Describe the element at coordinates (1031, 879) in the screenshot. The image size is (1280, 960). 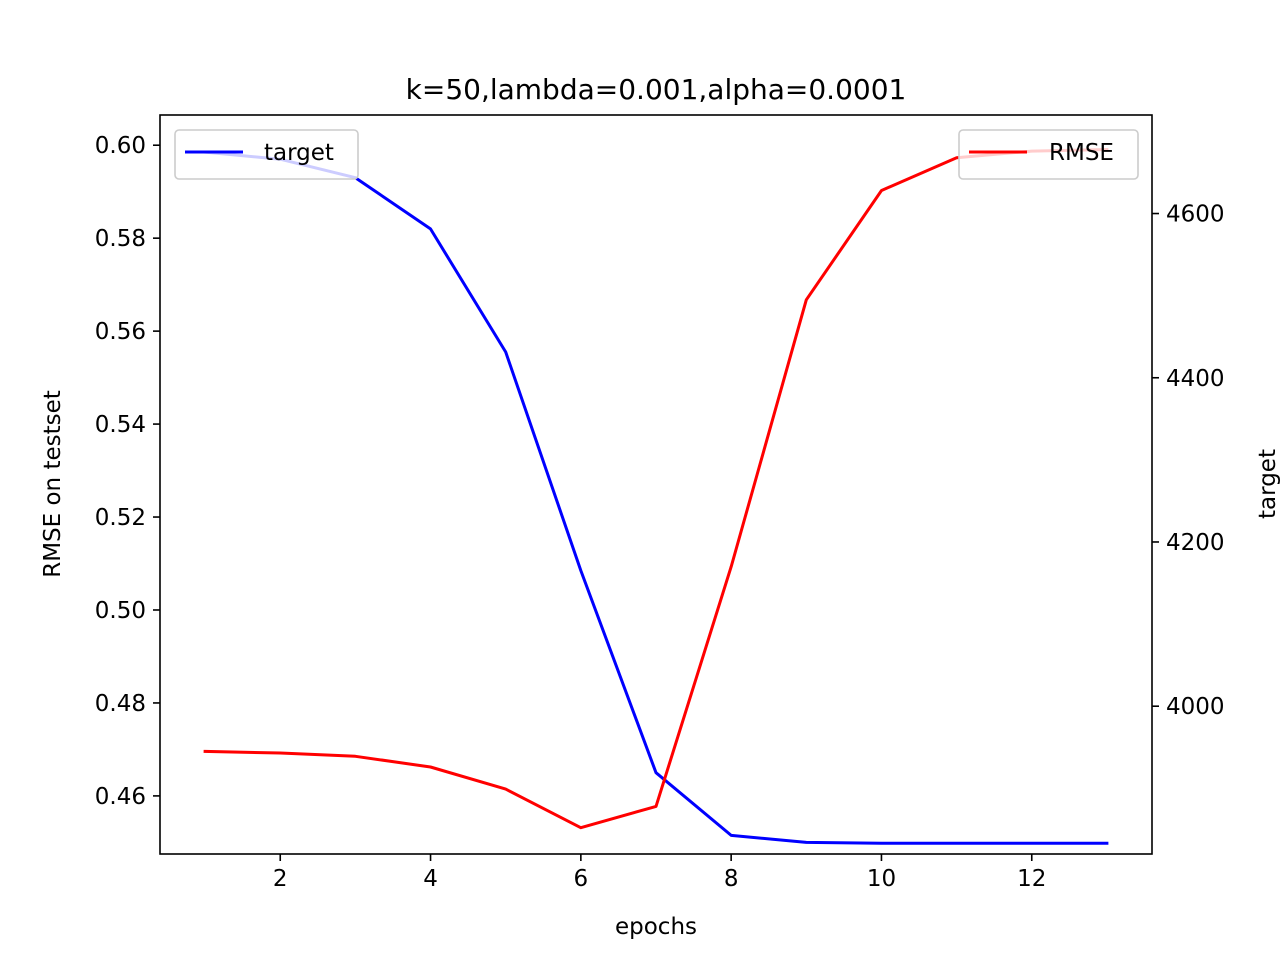
I see `x-tick-label: 12` at that location.